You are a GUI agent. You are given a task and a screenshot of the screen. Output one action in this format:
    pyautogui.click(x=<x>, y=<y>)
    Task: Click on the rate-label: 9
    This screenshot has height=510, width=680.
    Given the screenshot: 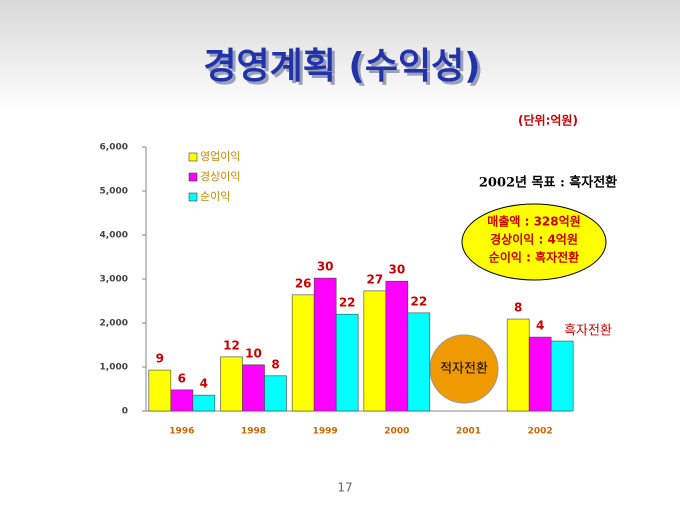 What is the action you would take?
    pyautogui.click(x=160, y=359)
    